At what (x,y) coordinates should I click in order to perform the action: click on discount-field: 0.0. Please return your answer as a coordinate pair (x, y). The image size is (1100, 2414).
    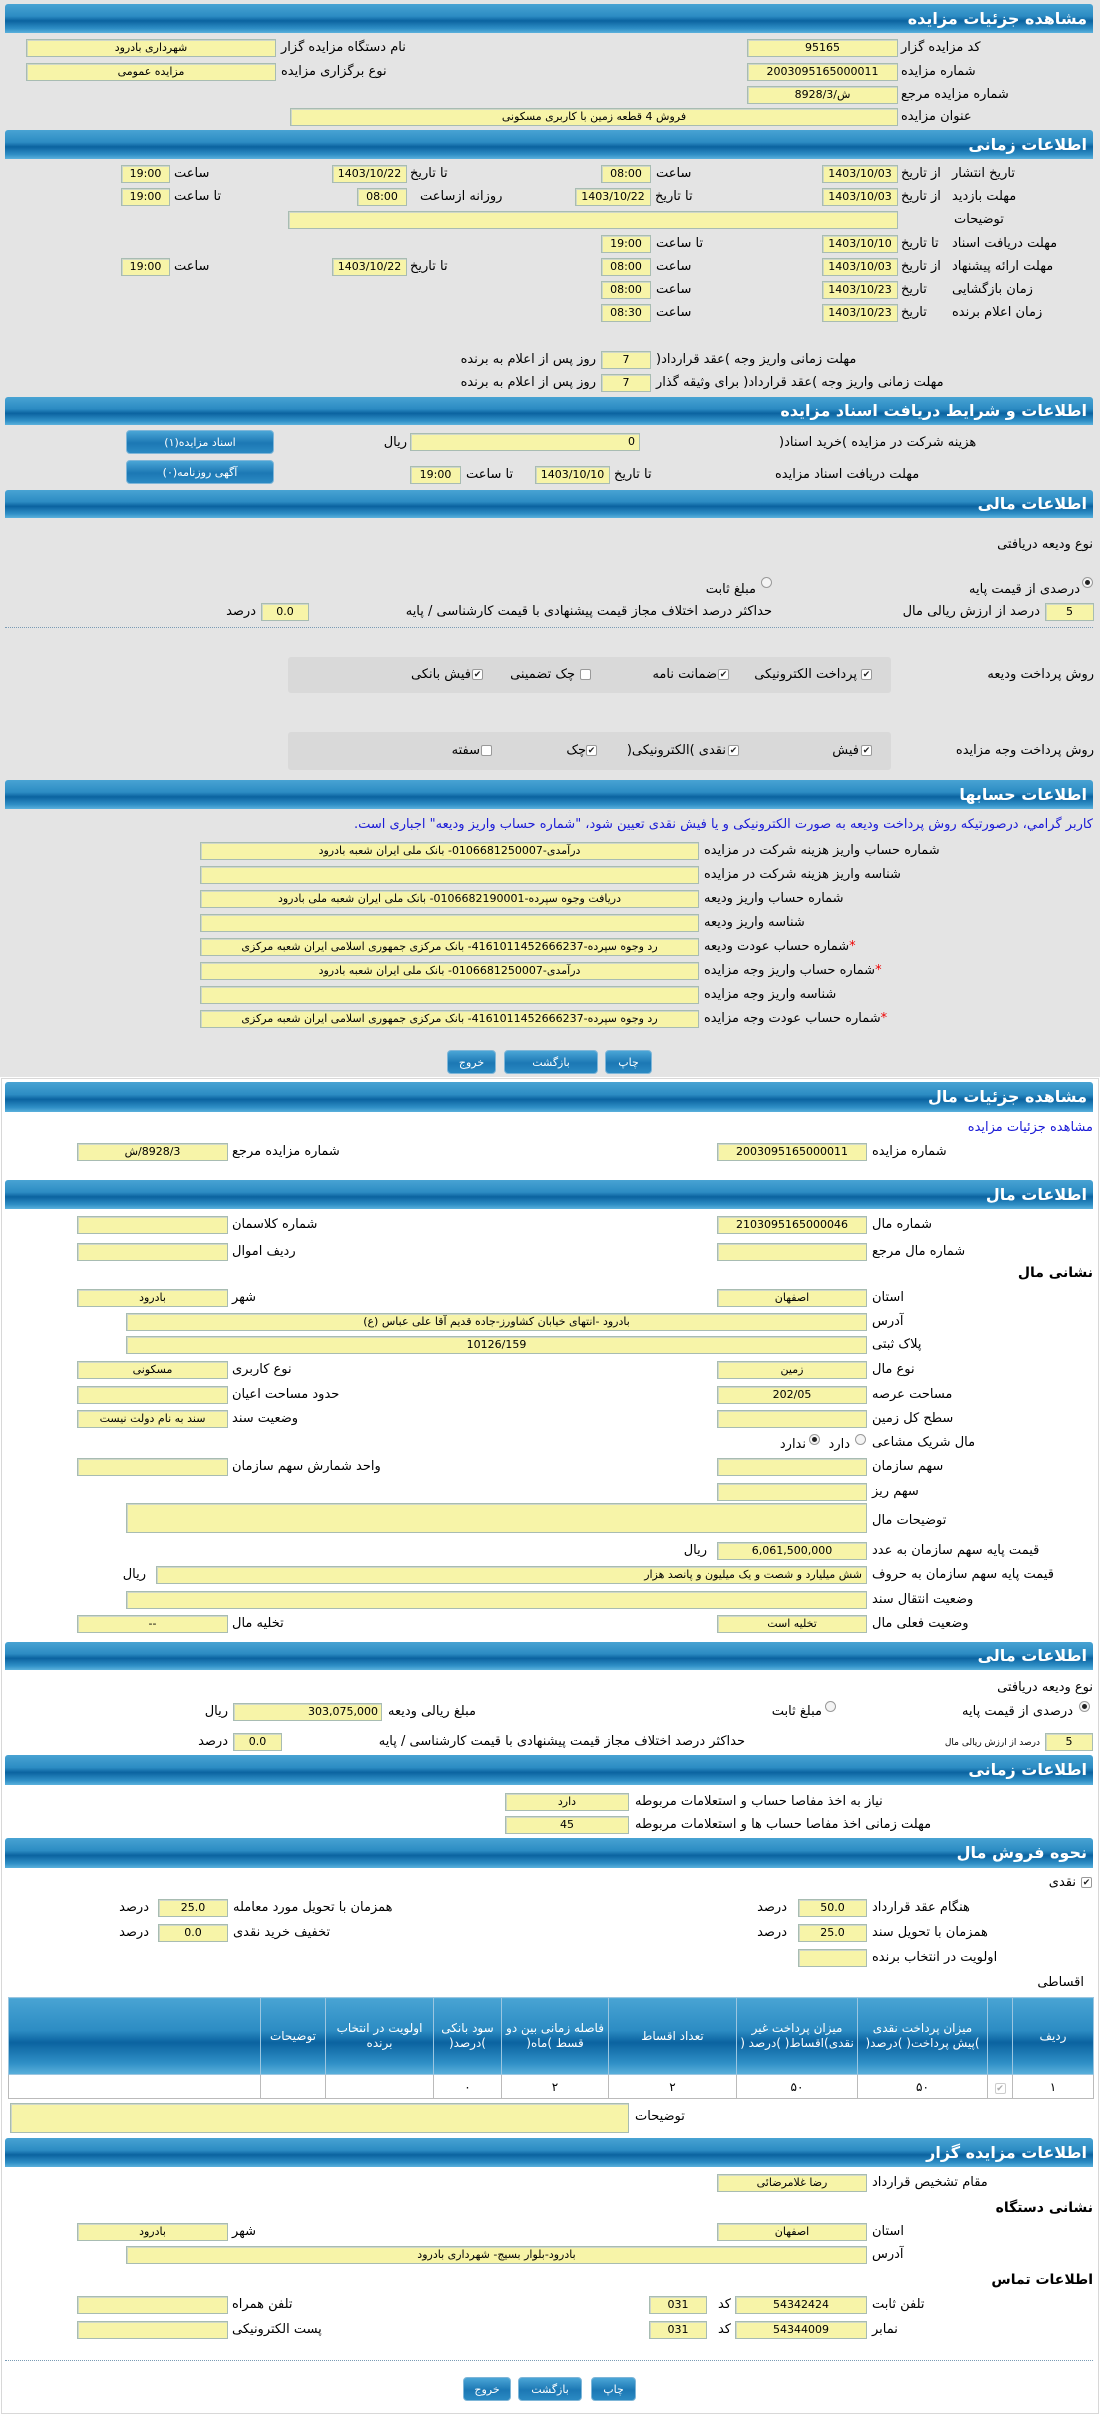
    Looking at the image, I should click on (193, 1933).